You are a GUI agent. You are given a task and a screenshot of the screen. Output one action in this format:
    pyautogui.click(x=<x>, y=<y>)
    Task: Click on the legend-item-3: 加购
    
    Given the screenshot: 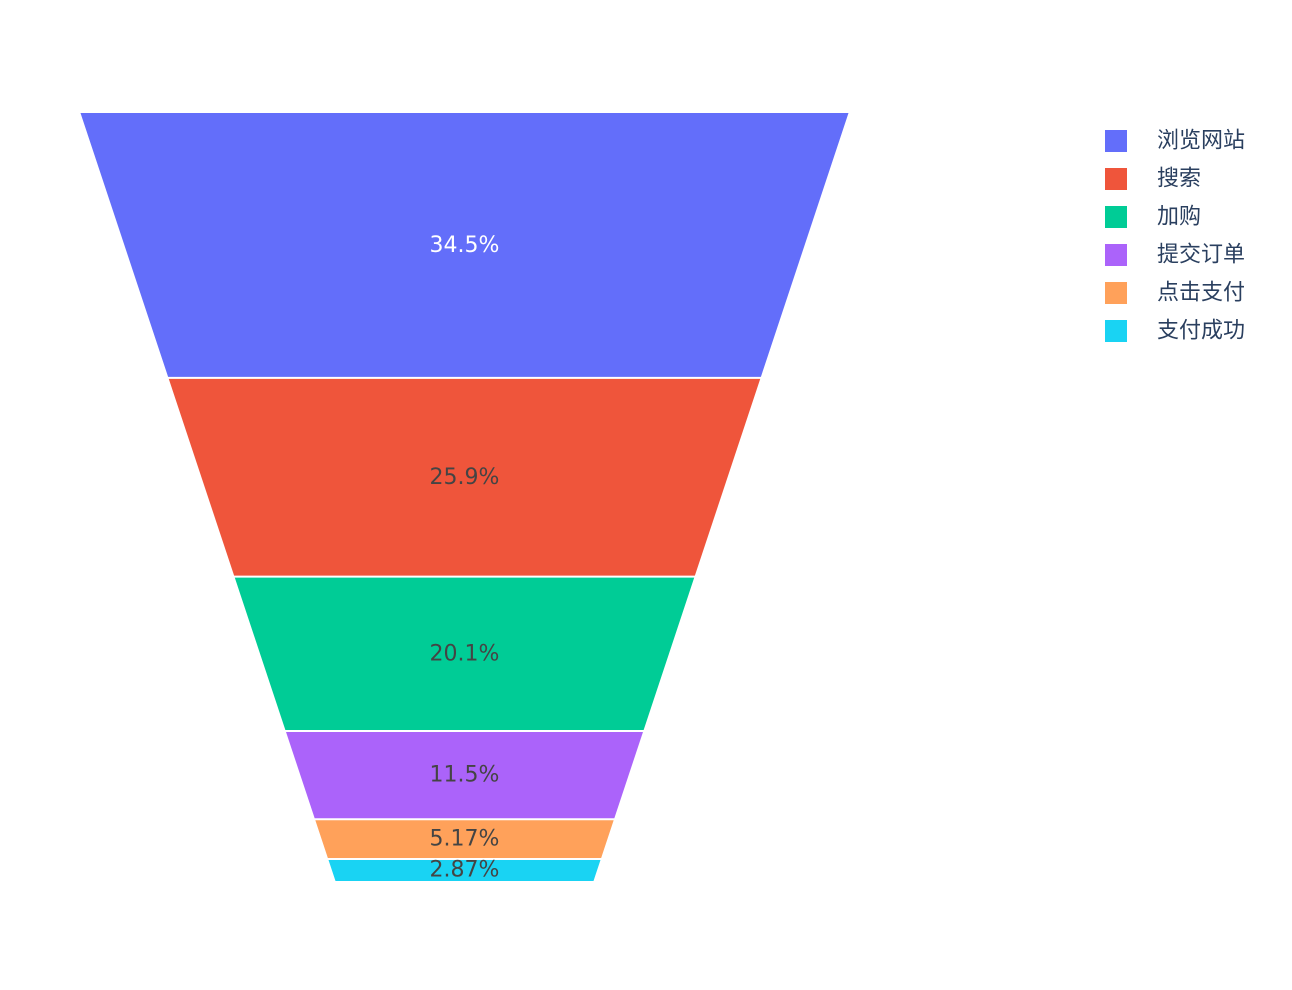 What is the action you would take?
    pyautogui.click(x=1153, y=217)
    